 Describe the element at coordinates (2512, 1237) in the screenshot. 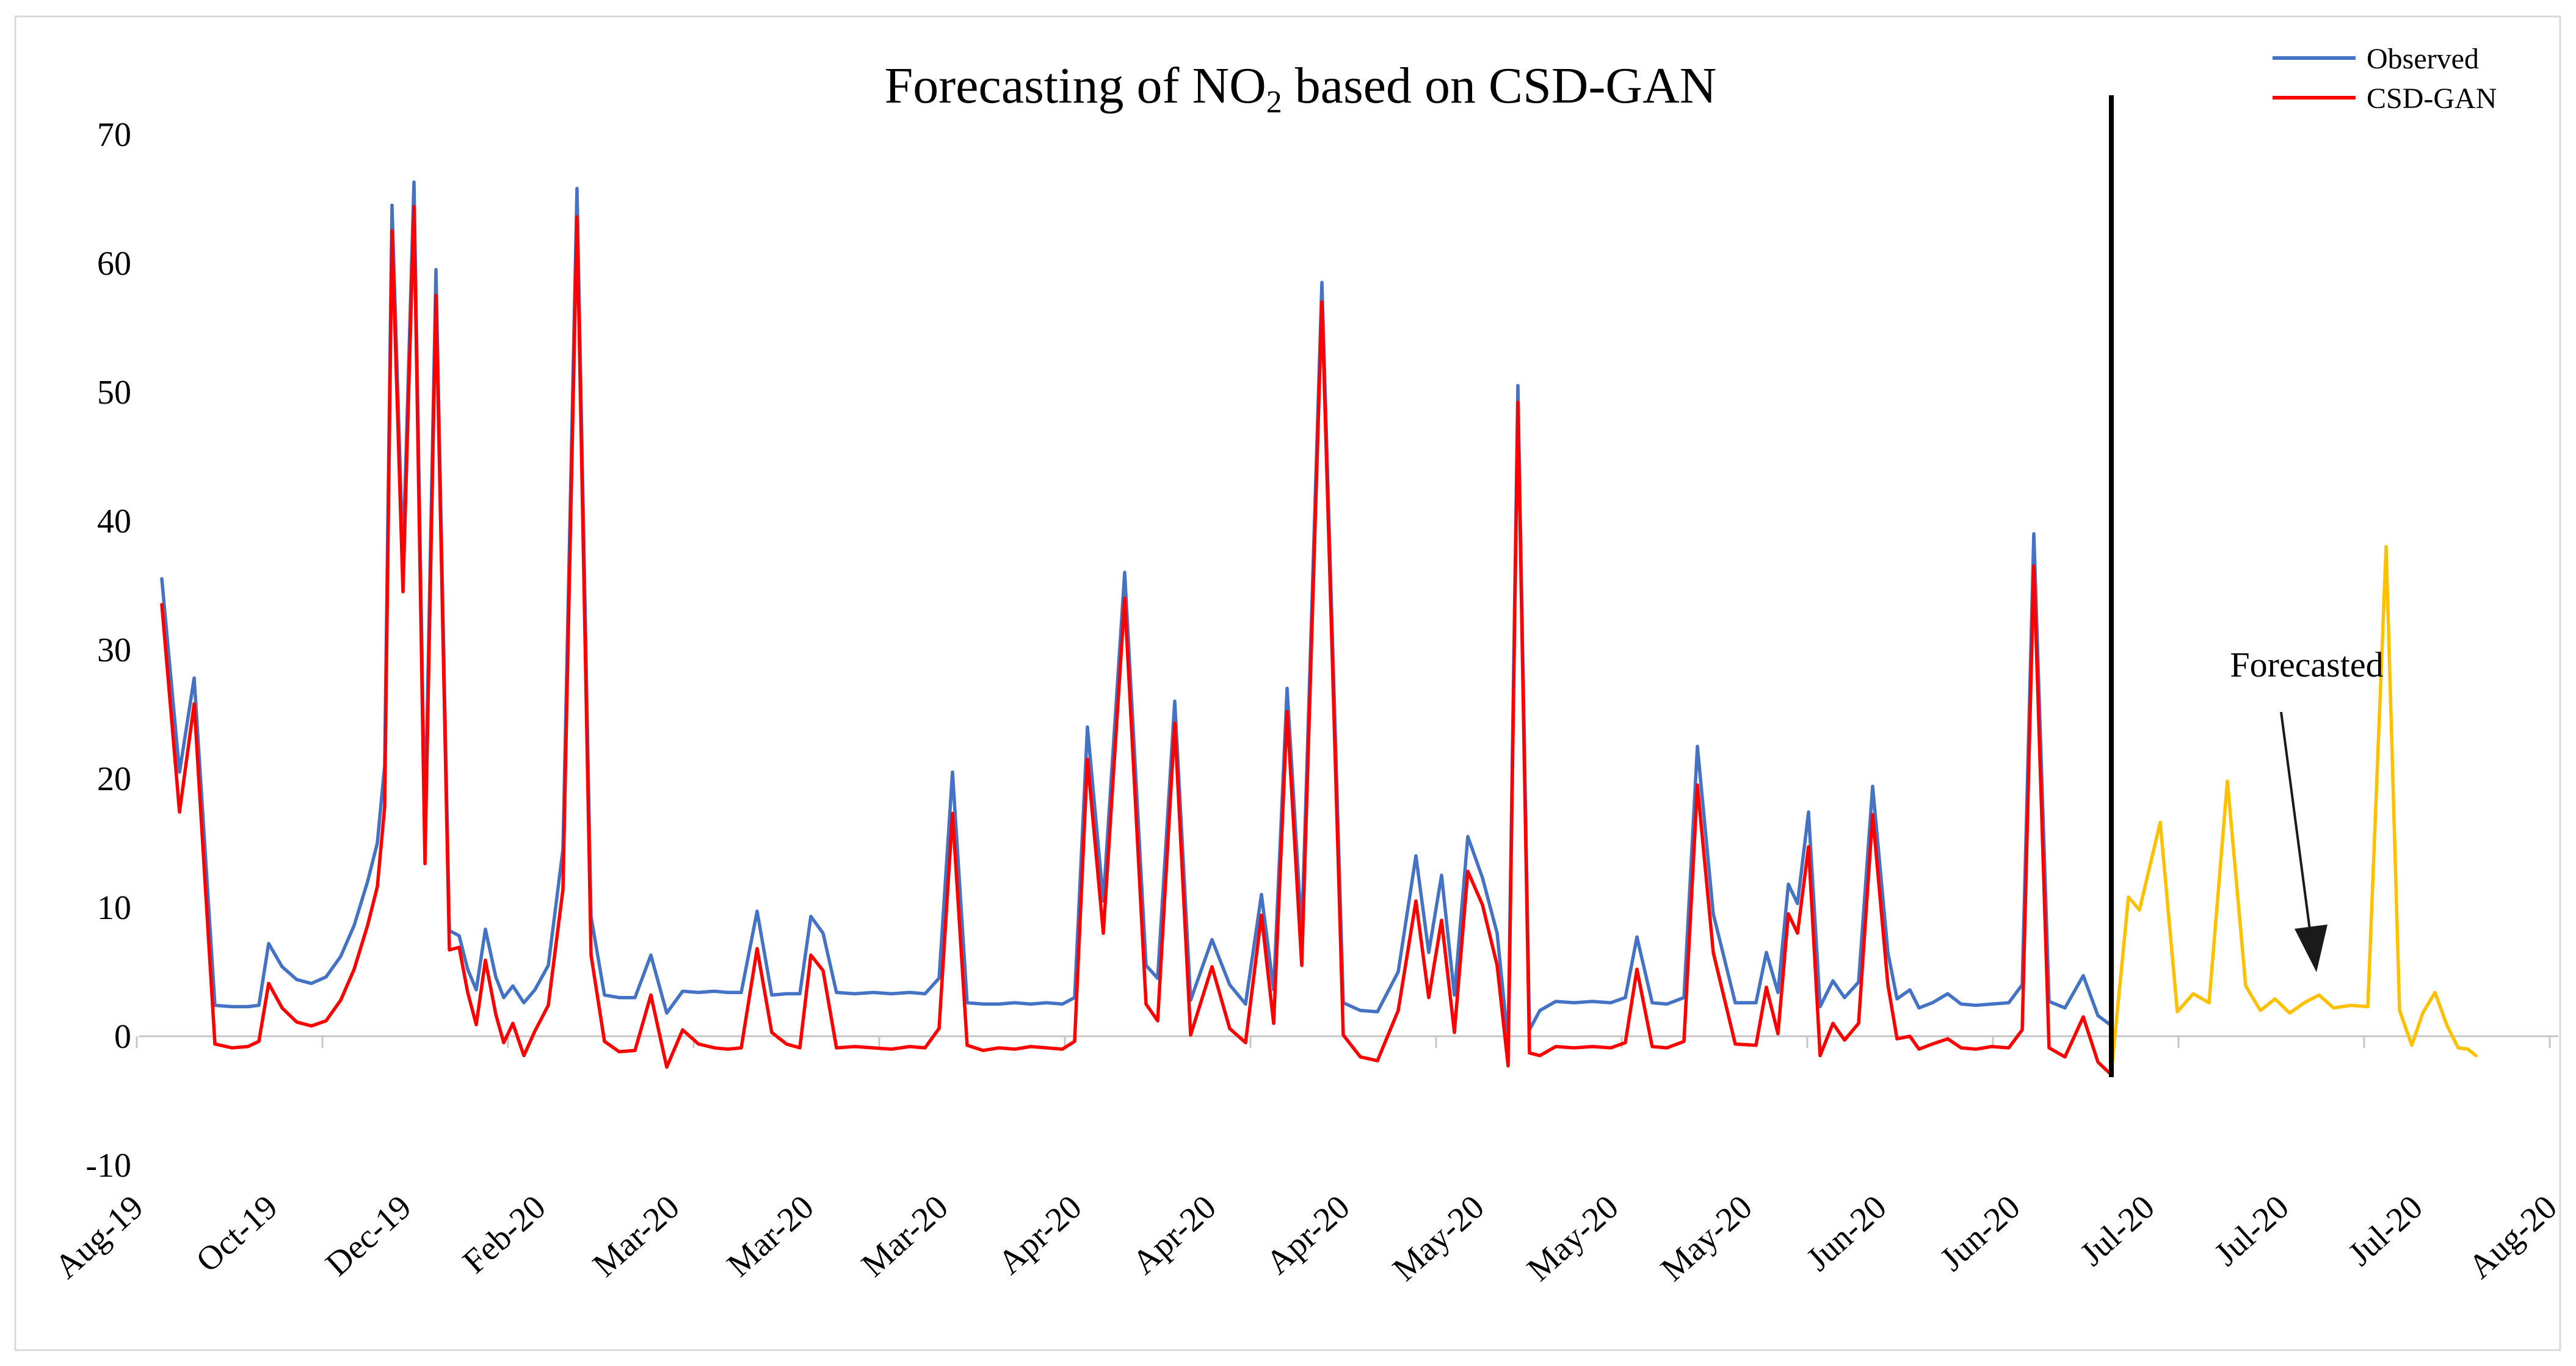

I see `x-axis-label: Aug-20` at that location.